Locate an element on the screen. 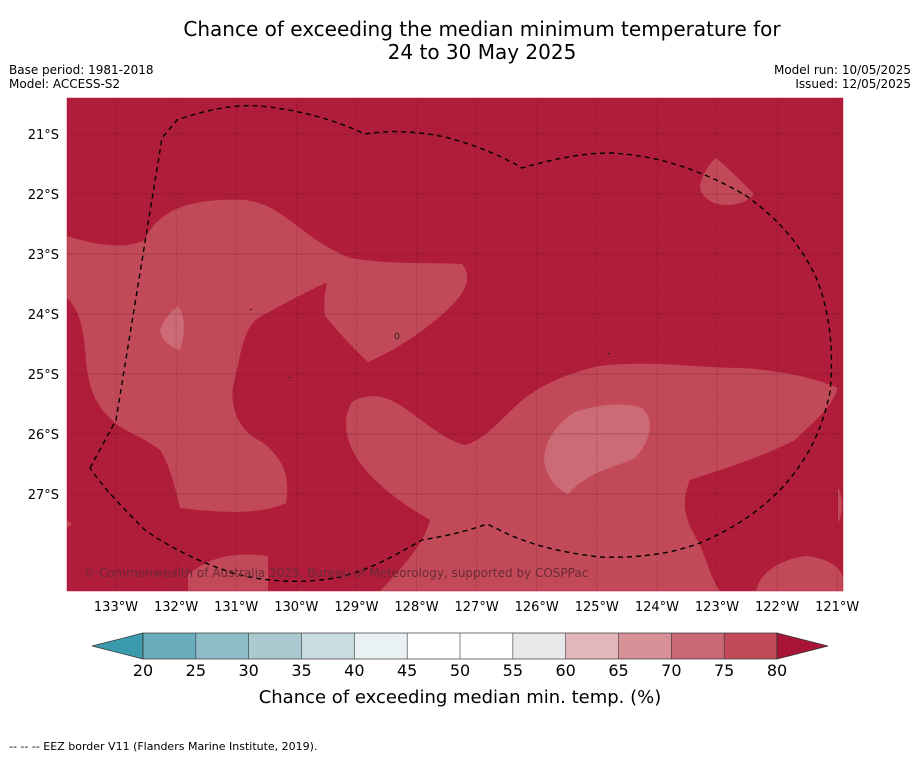 The height and width of the screenshot is (758, 919). meta-left: Base period: 1981-2018 Model: ACCESS-S2 is located at coordinates (81, 77).